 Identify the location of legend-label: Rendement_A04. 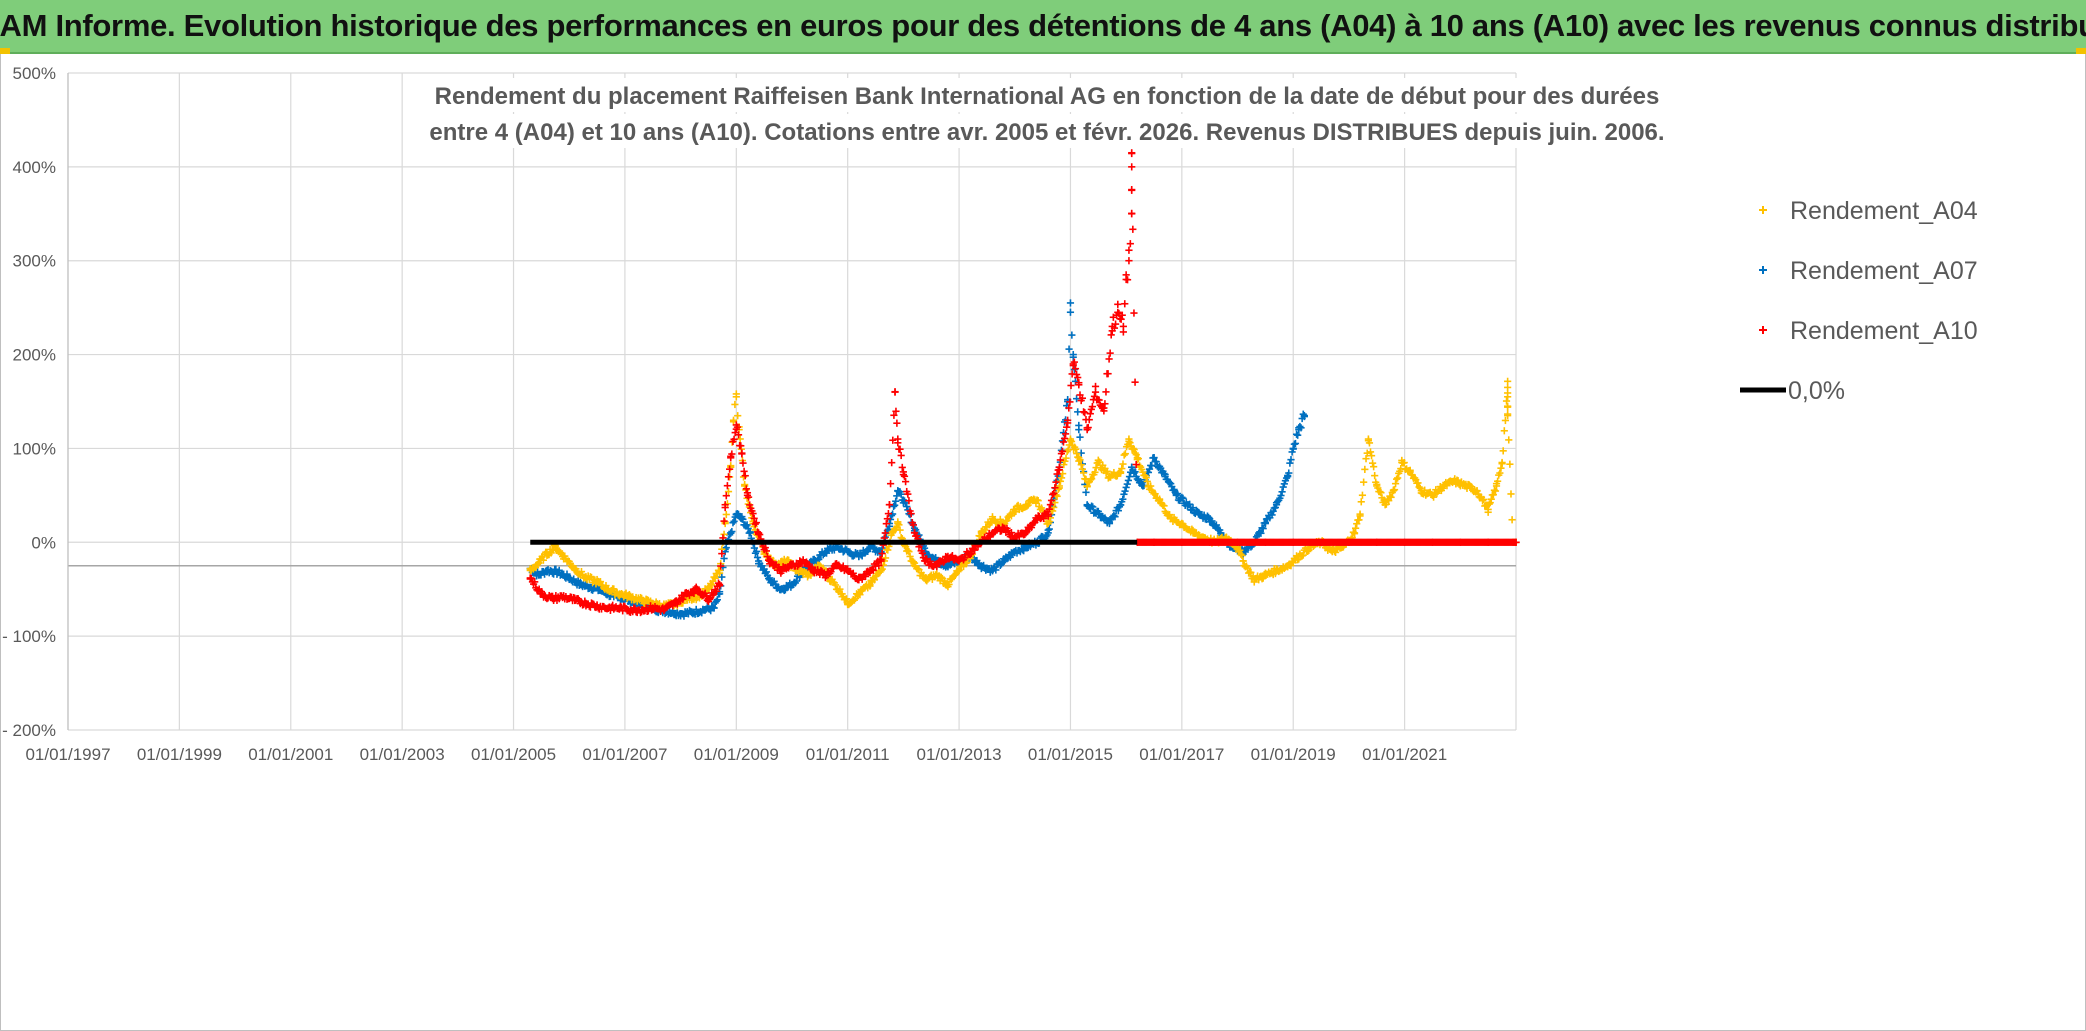
(1884, 211).